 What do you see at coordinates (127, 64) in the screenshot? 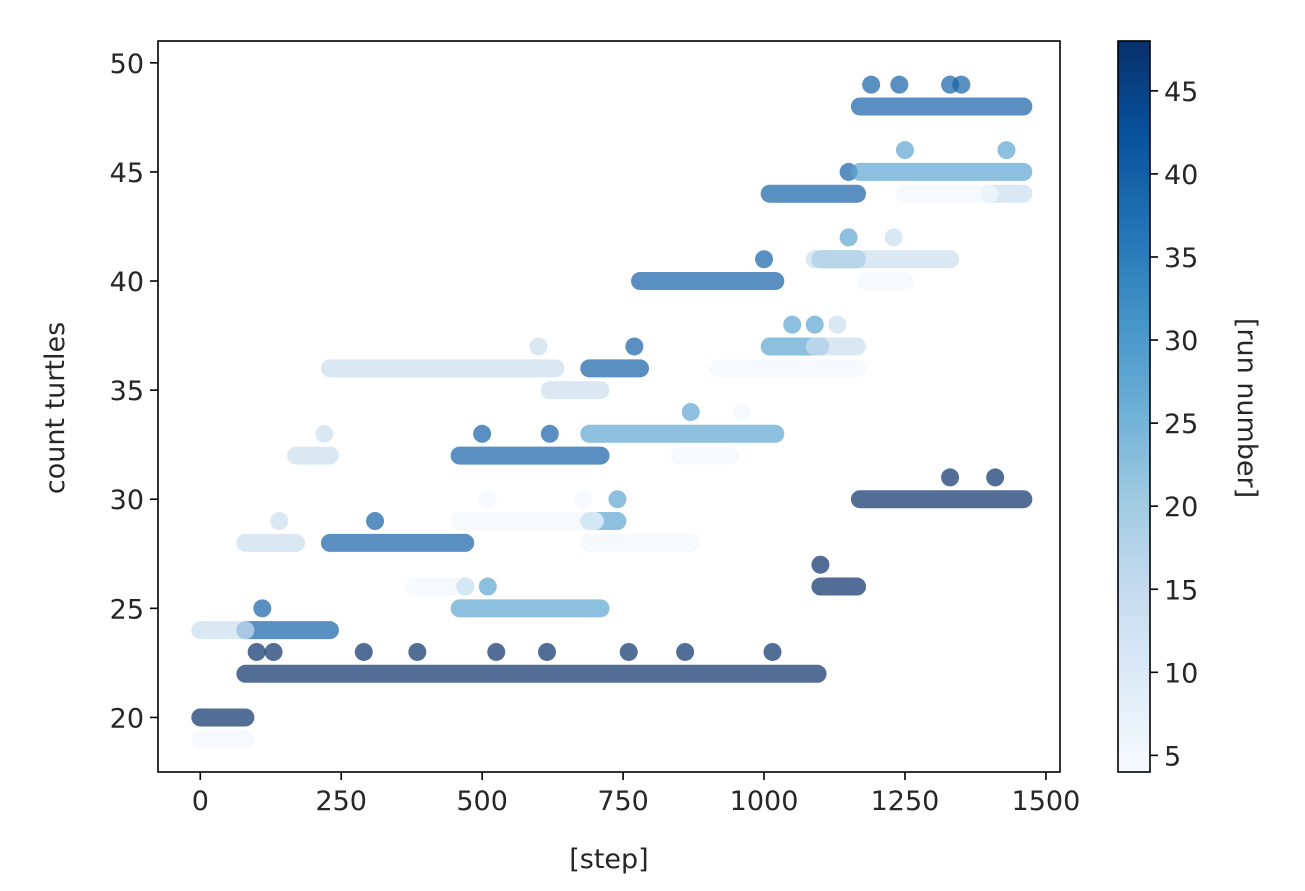
I see `y-tick-label: 50` at bounding box center [127, 64].